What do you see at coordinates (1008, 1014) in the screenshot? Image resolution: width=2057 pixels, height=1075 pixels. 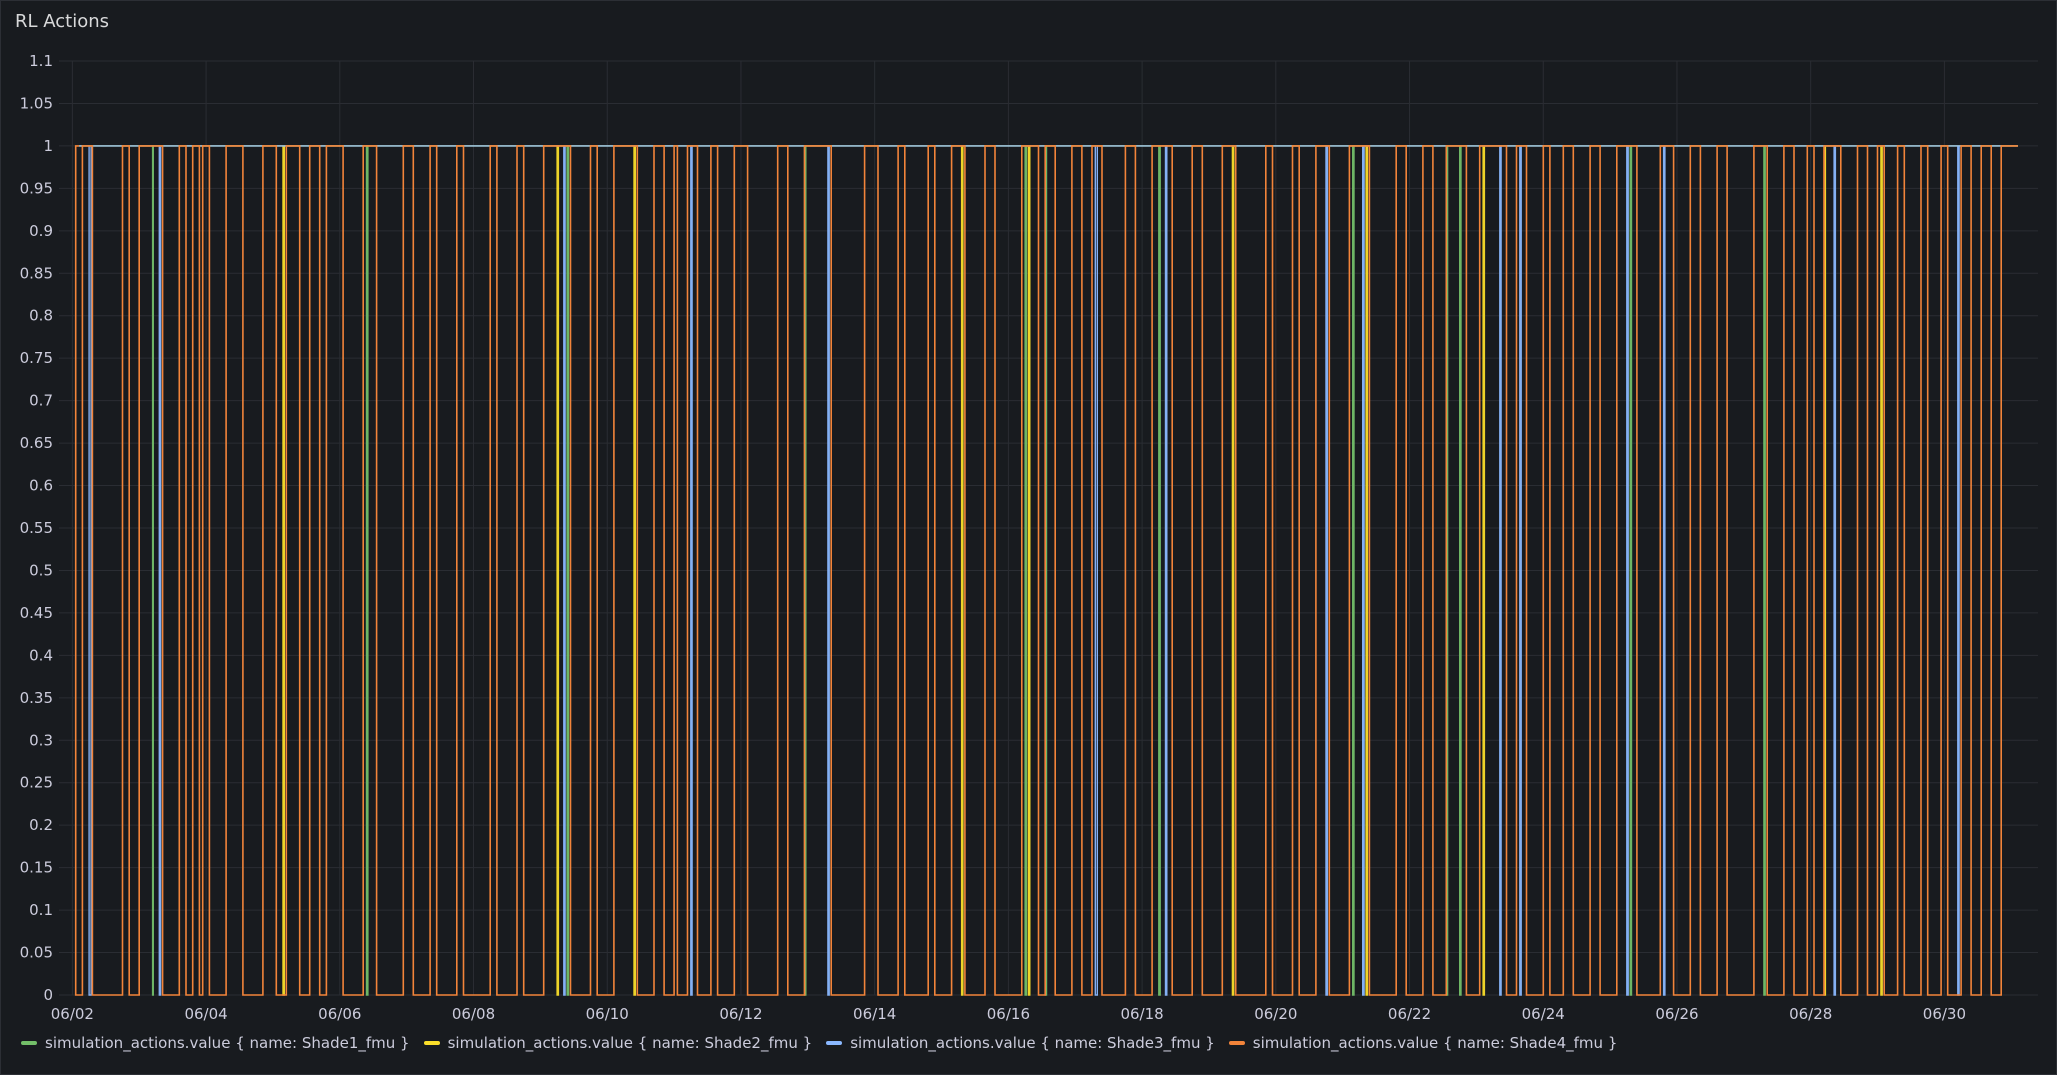 I see `x-tick-label: 06/16` at bounding box center [1008, 1014].